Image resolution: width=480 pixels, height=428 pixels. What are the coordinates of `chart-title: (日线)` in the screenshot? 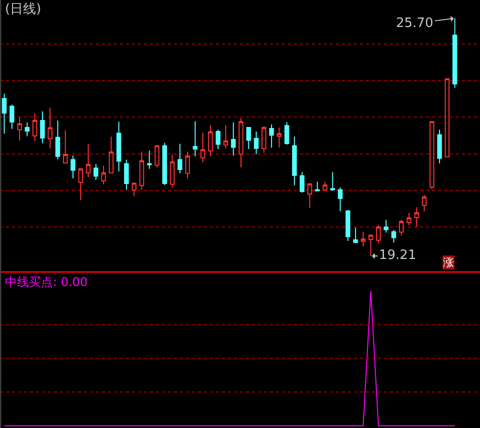 It's located at (23, 9).